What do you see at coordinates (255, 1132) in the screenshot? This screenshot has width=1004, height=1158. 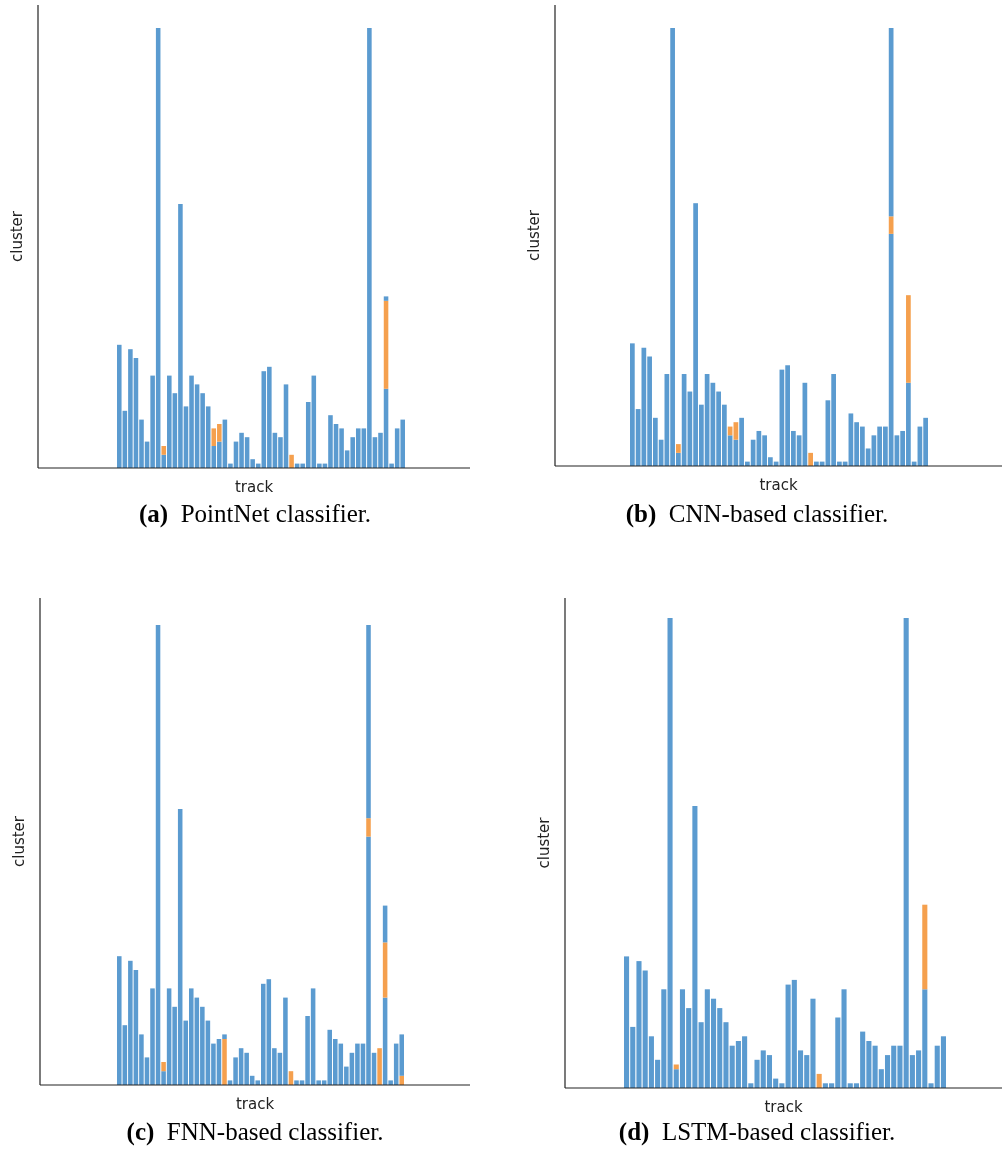 I see `text: (c) FNN-based classifier.` at bounding box center [255, 1132].